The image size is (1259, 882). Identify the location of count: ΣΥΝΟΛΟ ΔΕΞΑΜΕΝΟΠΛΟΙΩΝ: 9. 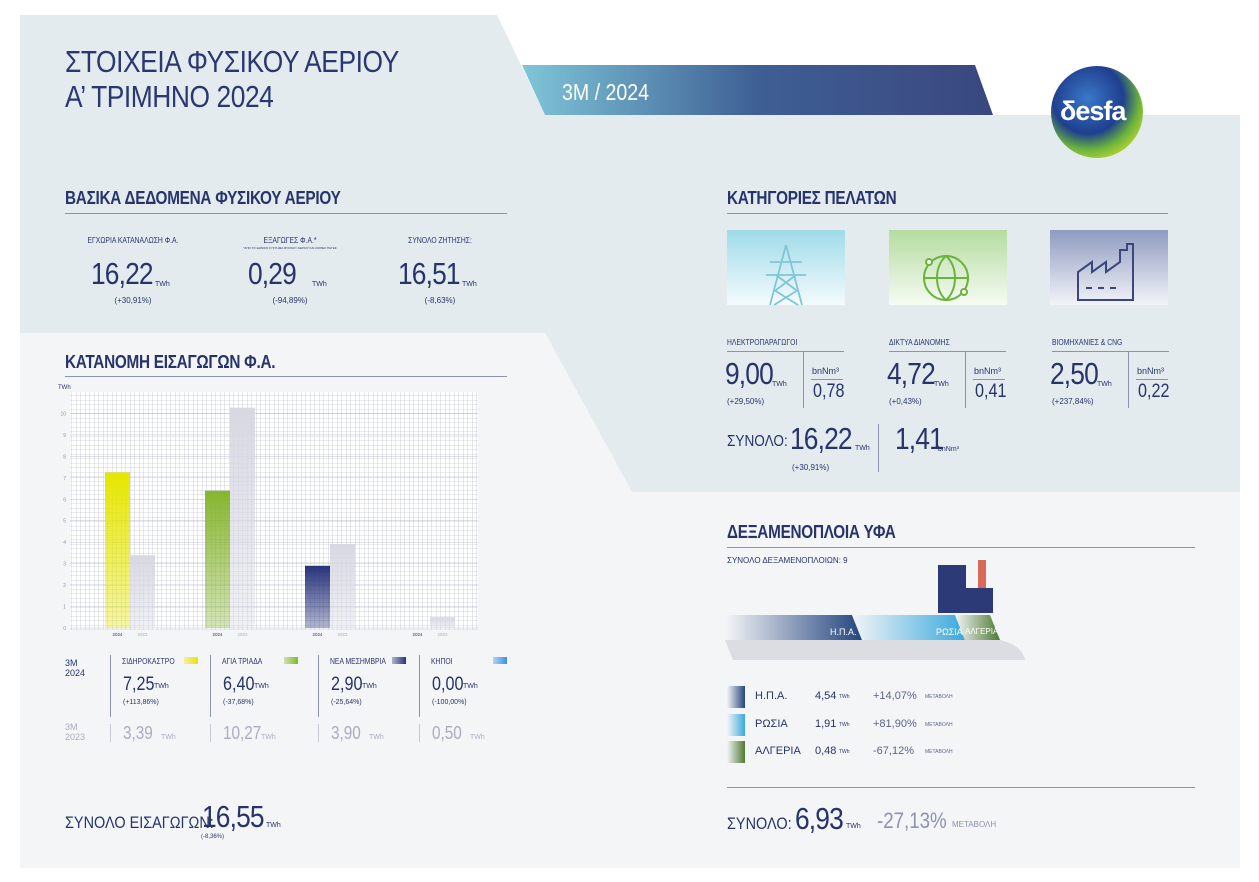
(787, 560).